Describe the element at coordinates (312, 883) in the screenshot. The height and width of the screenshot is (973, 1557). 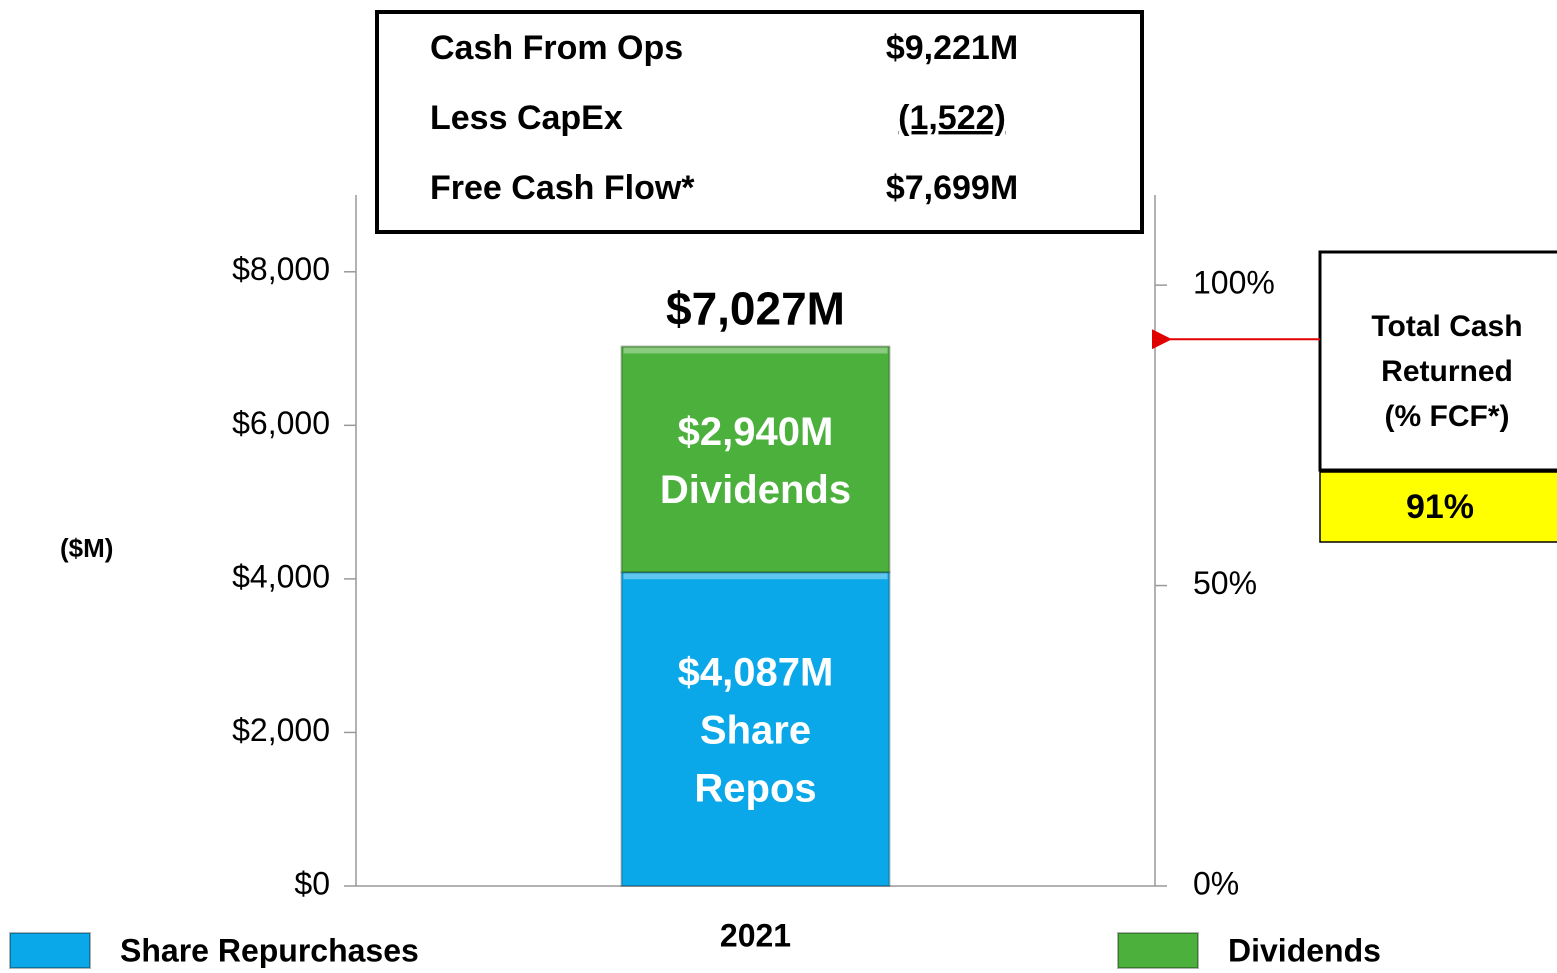
I see `y-tick-label: $0` at that location.